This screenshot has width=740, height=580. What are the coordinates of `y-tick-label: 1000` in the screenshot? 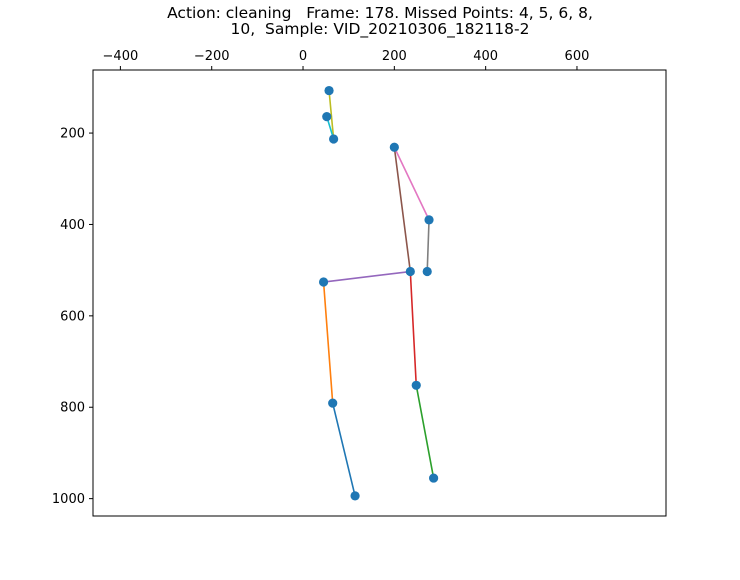 It's located at (68, 499).